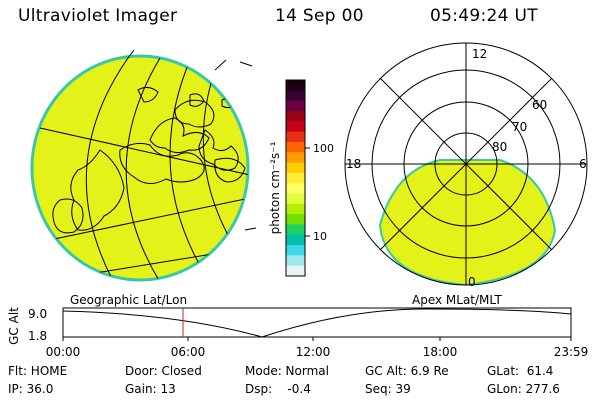  What do you see at coordinates (150, 389) in the screenshot?
I see `status-gain: Gain: 13` at bounding box center [150, 389].